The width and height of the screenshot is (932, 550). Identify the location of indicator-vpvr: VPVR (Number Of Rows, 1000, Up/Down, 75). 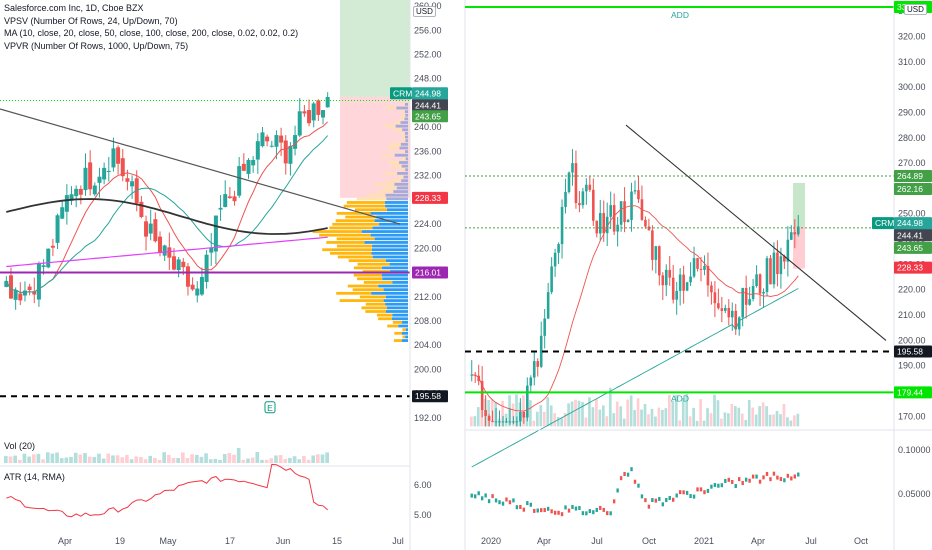
(96, 45).